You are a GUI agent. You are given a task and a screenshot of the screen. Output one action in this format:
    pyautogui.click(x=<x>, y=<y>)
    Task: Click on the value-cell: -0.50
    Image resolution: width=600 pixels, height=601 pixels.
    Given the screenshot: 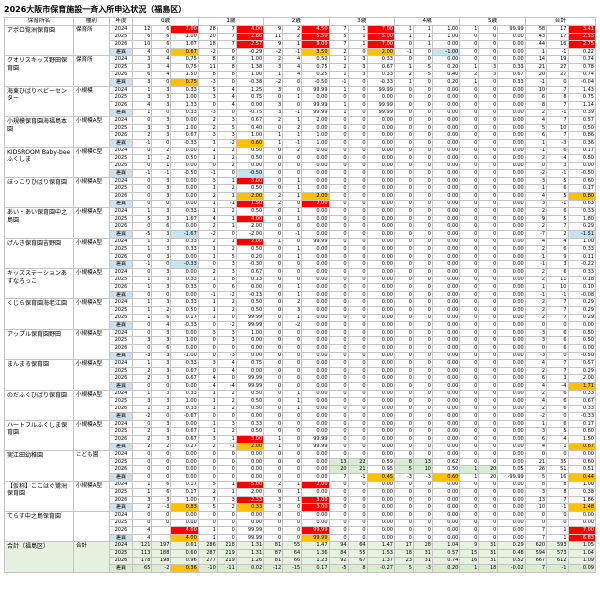 What is the action you would take?
    pyautogui.click(x=581, y=173)
    